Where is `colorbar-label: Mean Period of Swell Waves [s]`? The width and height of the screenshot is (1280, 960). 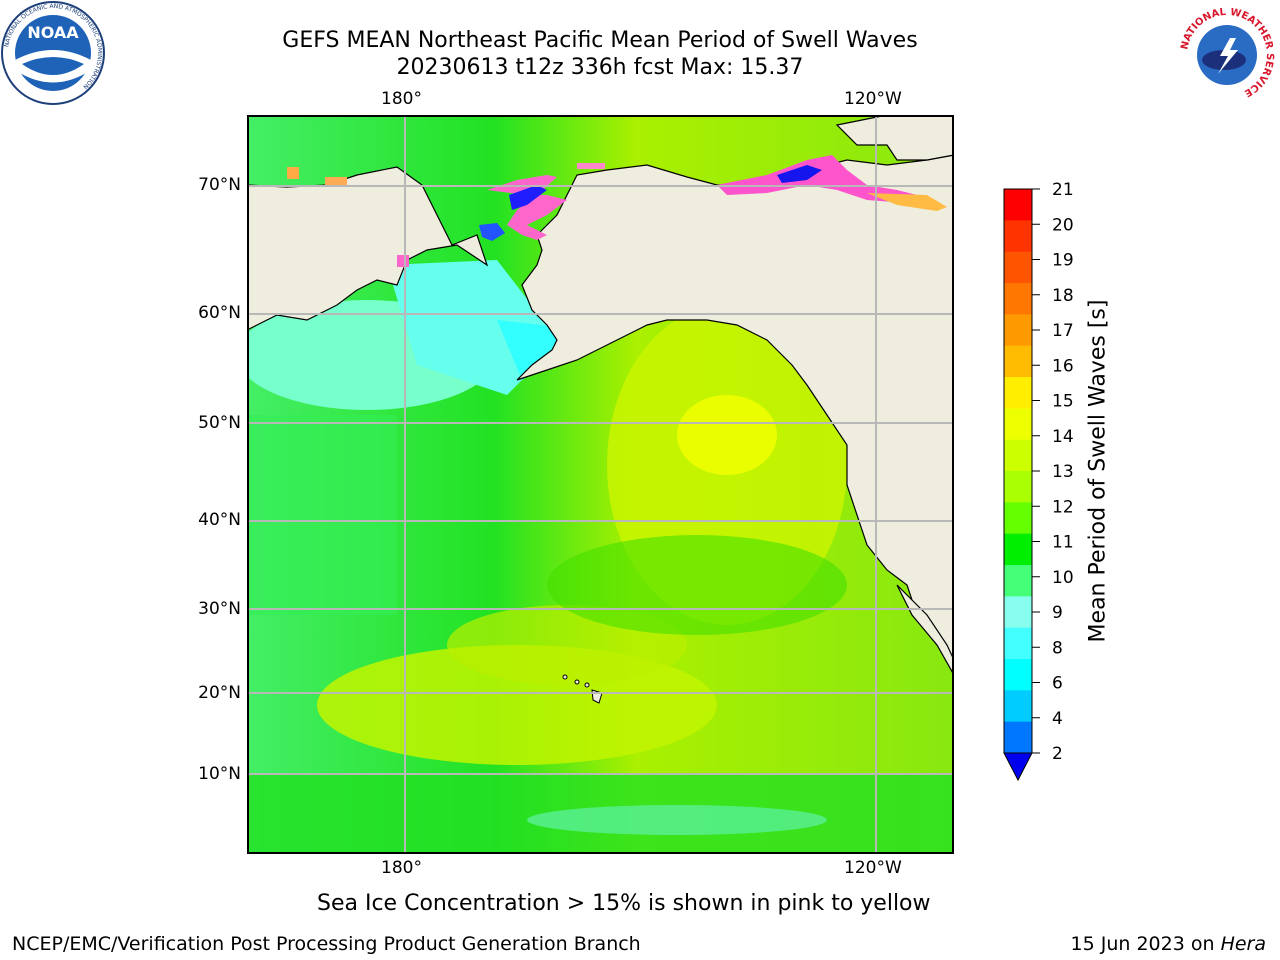 colorbar-label: Mean Period of Swell Waves [s] is located at coordinates (1098, 471).